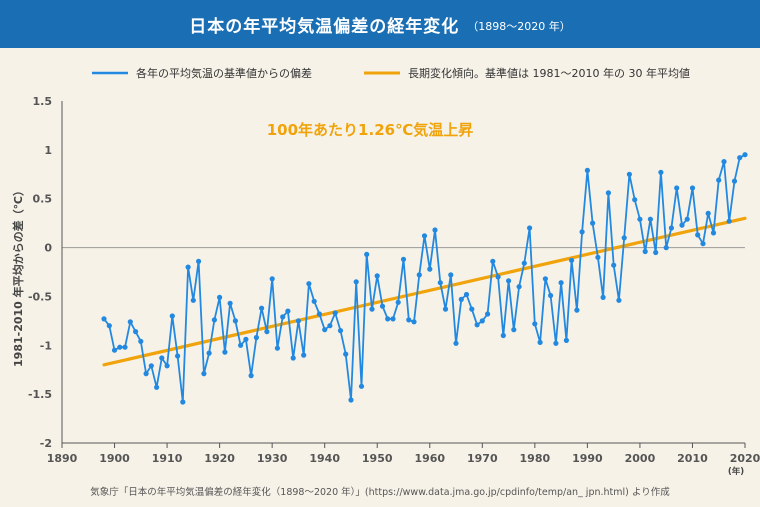 Image resolution: width=760 pixels, height=507 pixels. I want to click on data-point-1953, so click(393, 319).